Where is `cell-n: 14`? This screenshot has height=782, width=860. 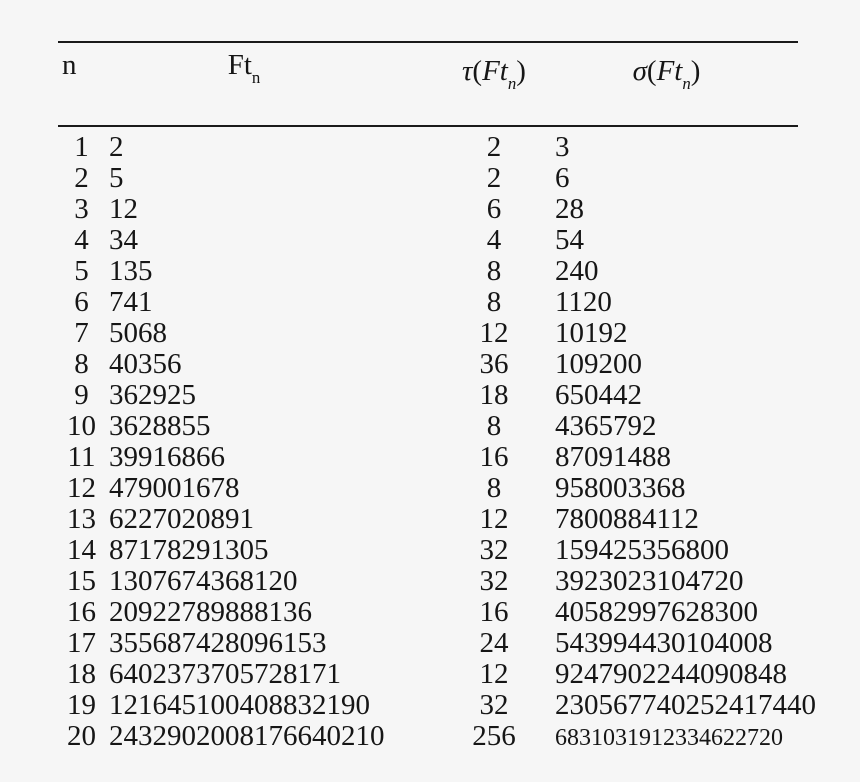 cell-n: 14 is located at coordinates (81, 550).